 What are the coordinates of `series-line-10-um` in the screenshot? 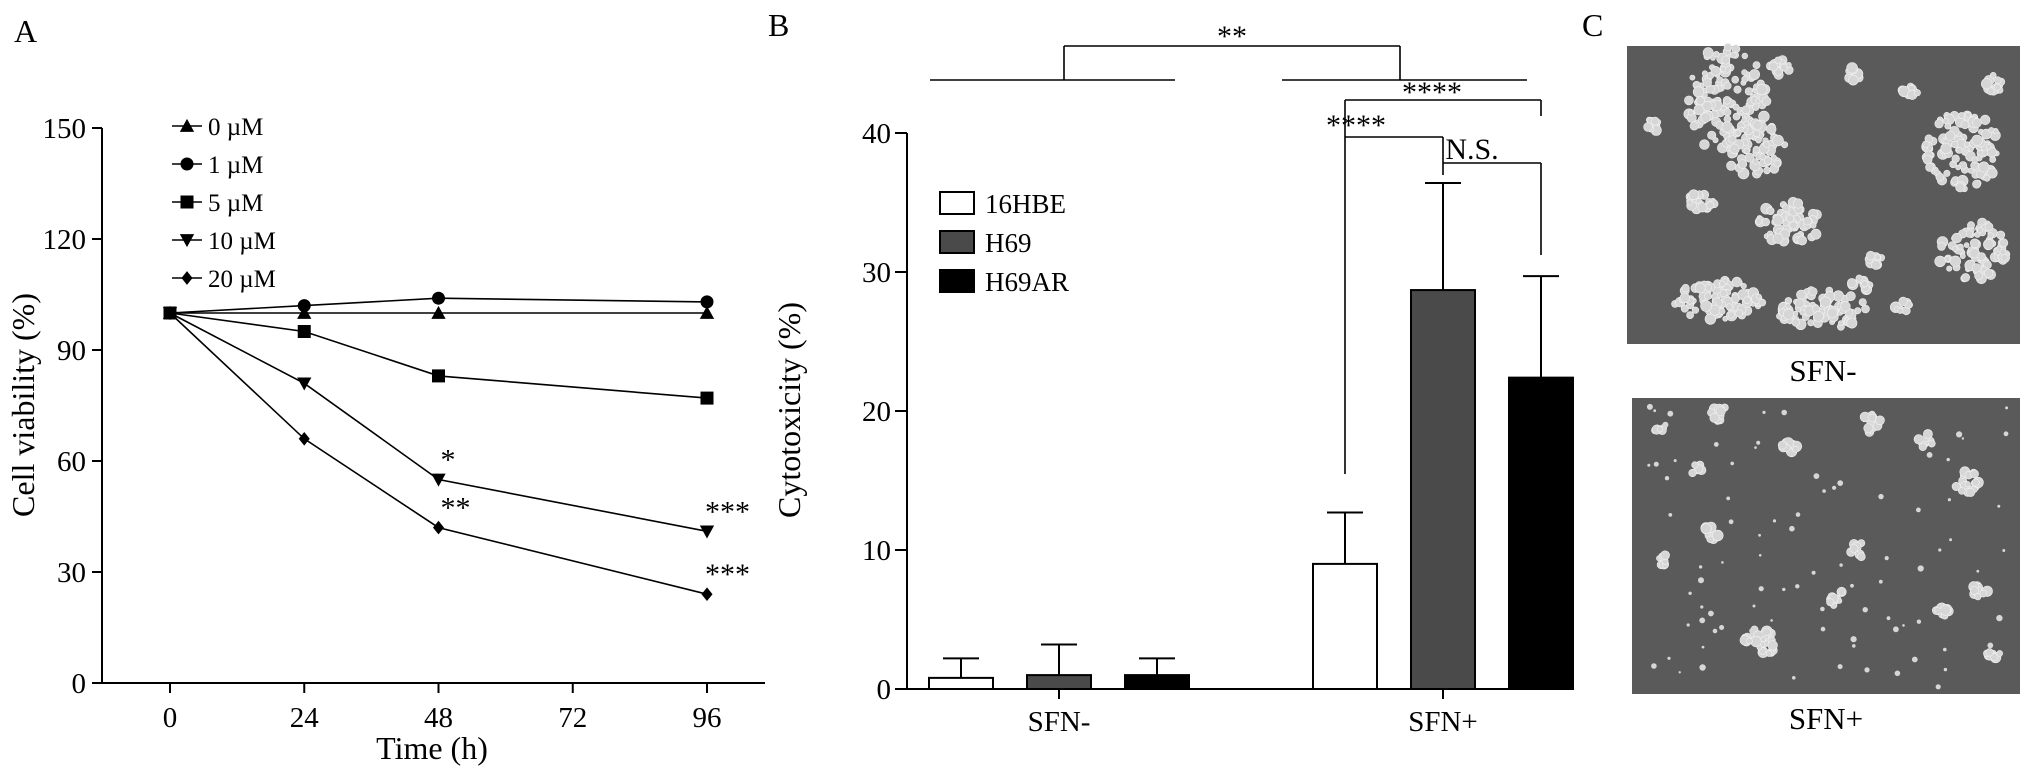 It's located at (438, 422).